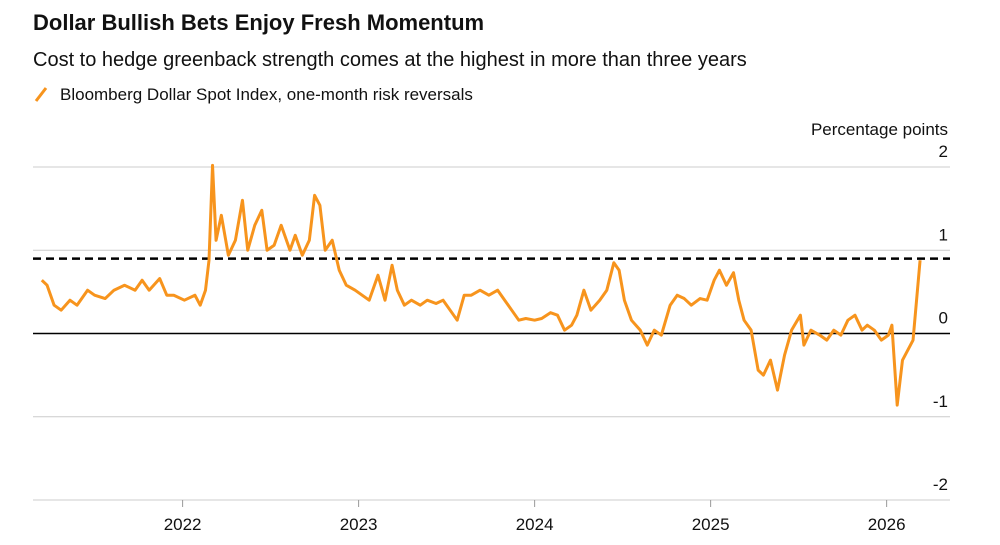 The height and width of the screenshot is (545, 1000). What do you see at coordinates (887, 524) in the screenshot?
I see `x-tick-label: 2026` at bounding box center [887, 524].